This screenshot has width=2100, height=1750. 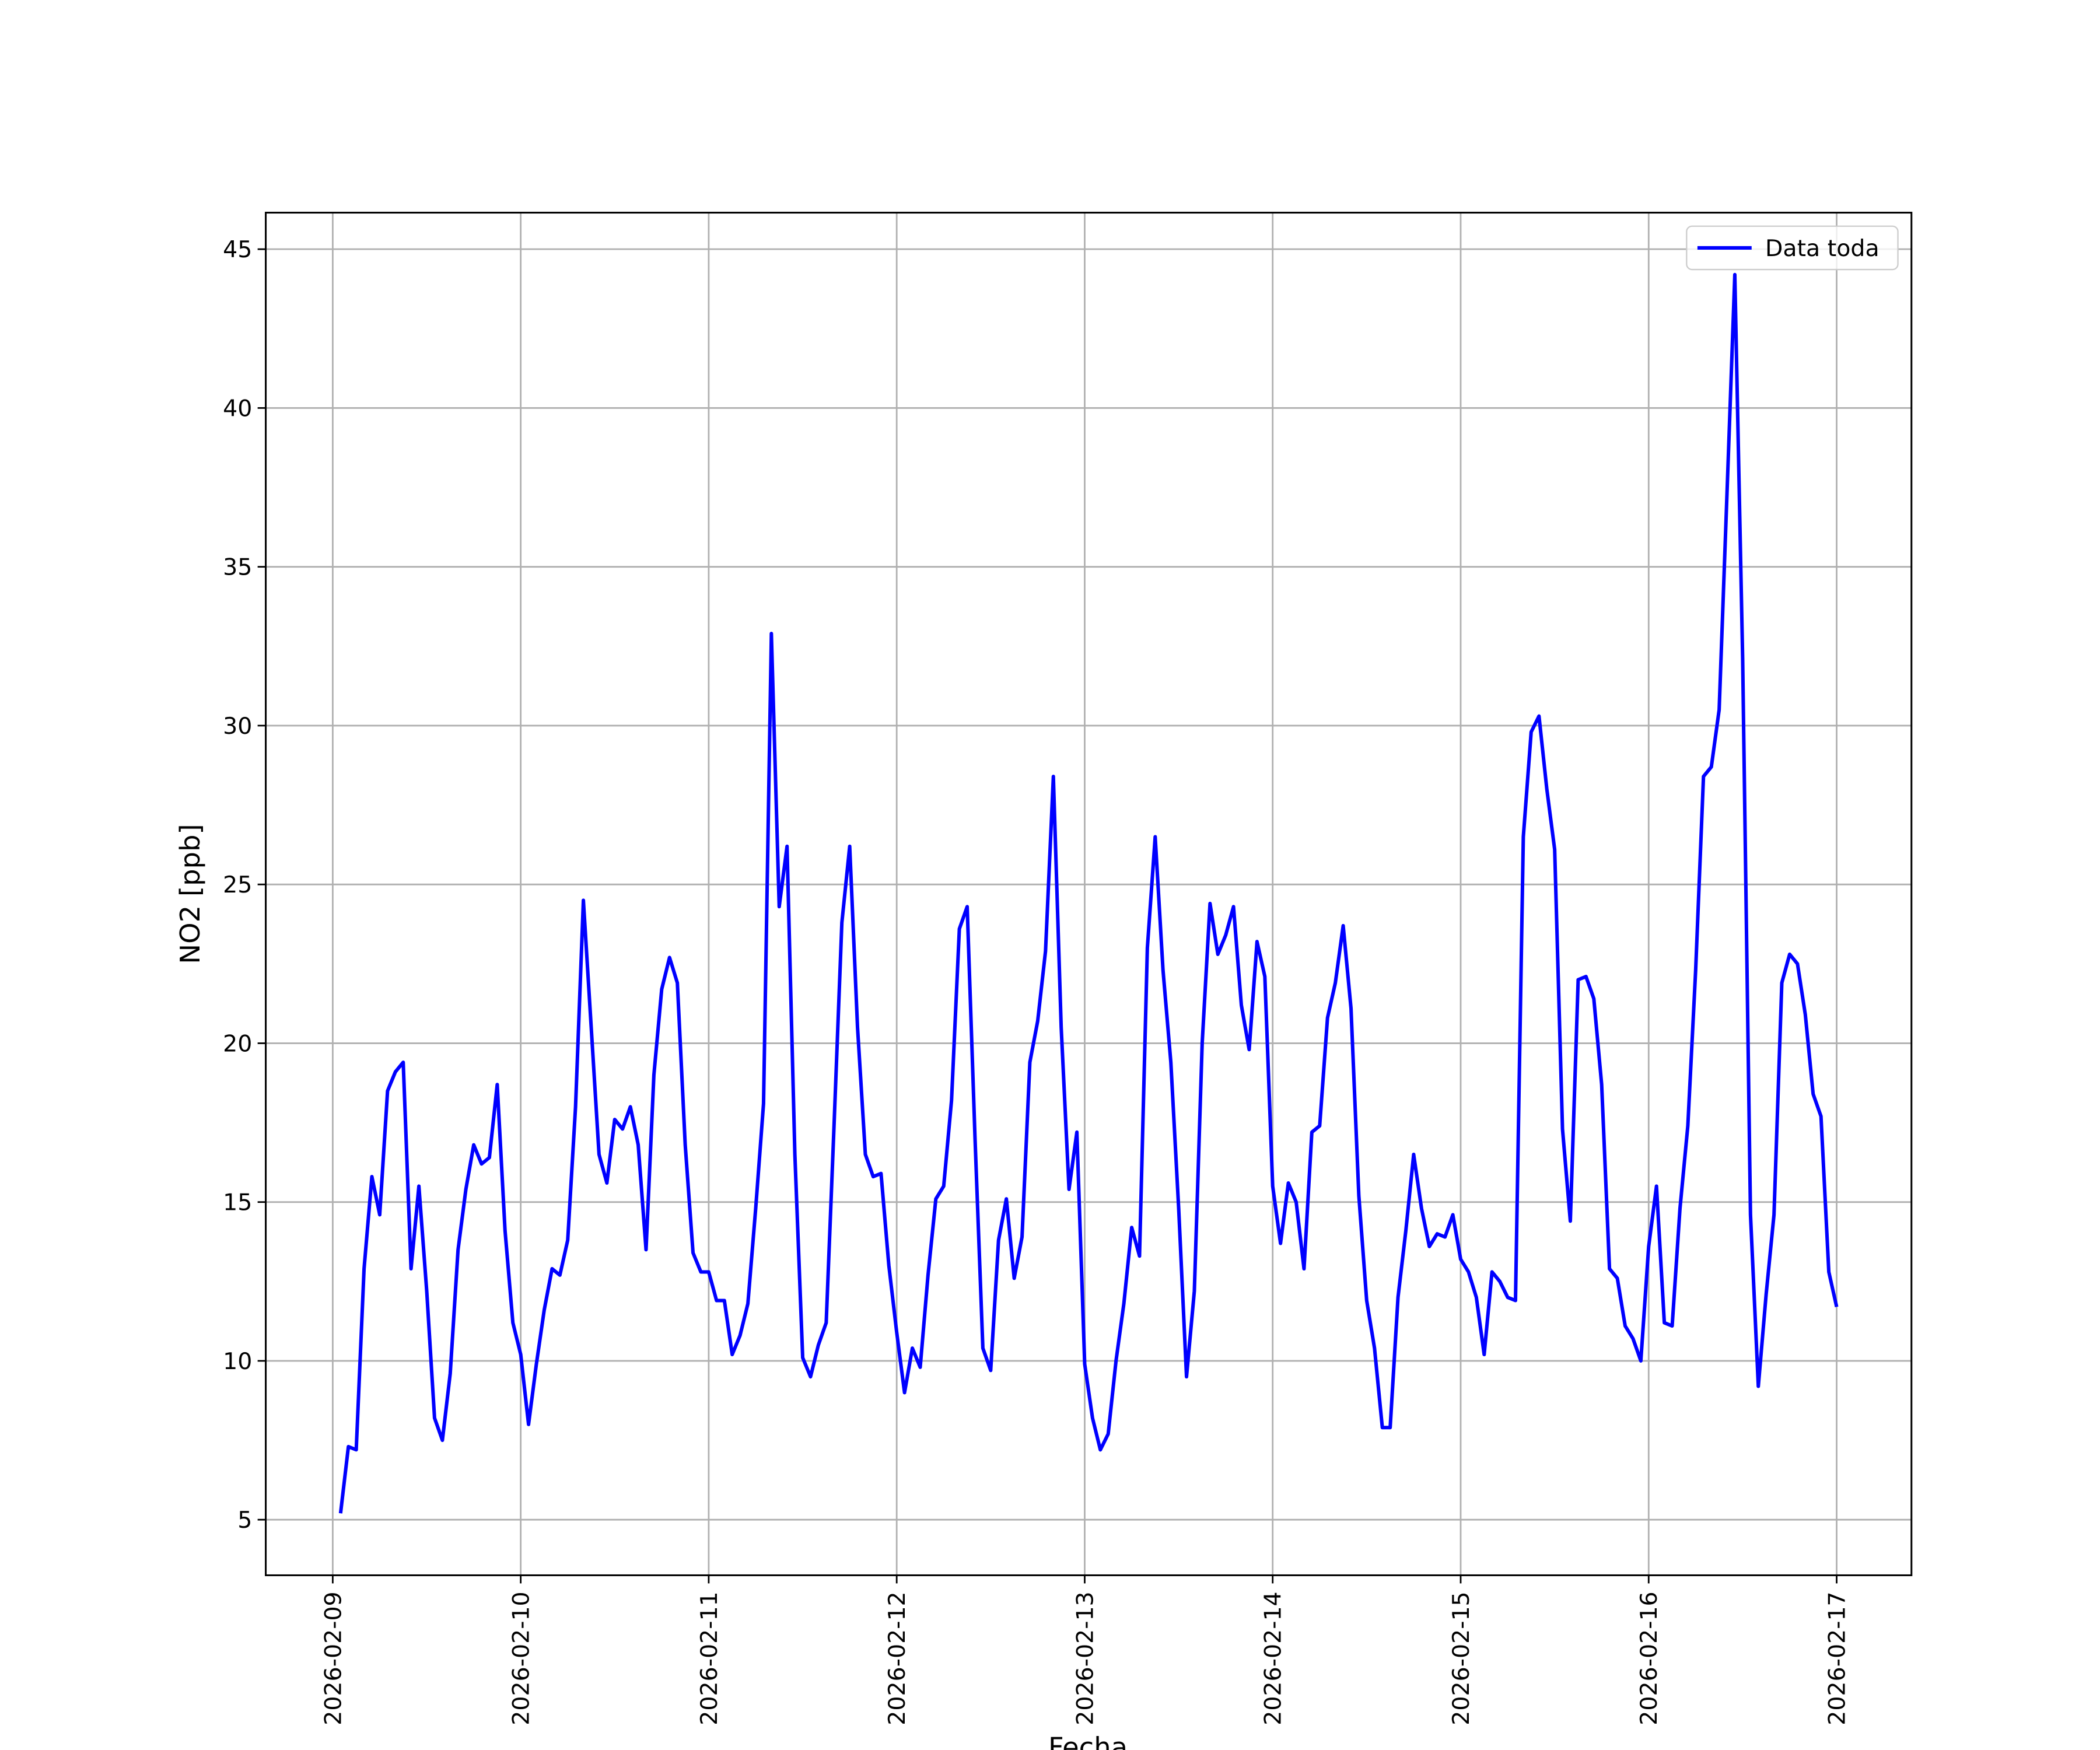 I want to click on y-tick-label: 35, so click(x=237, y=567).